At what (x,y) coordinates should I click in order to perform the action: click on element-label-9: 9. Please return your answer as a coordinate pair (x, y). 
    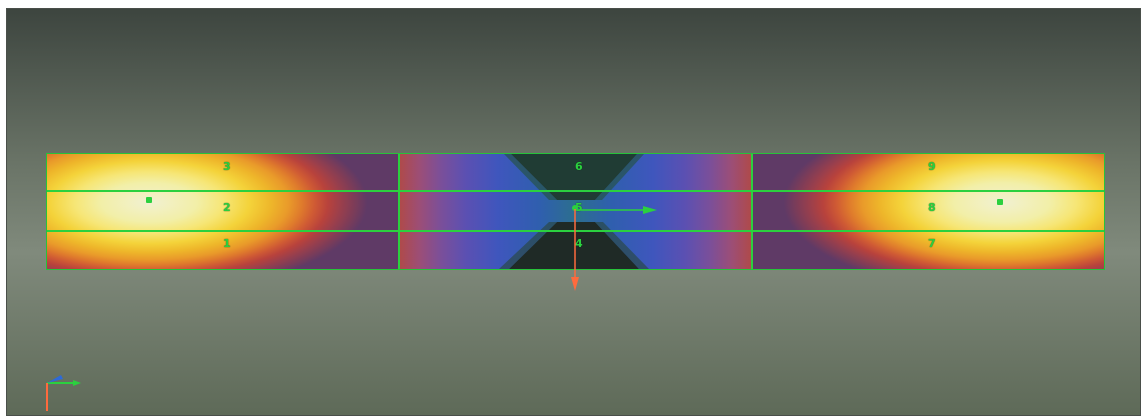
    Looking at the image, I should click on (932, 166).